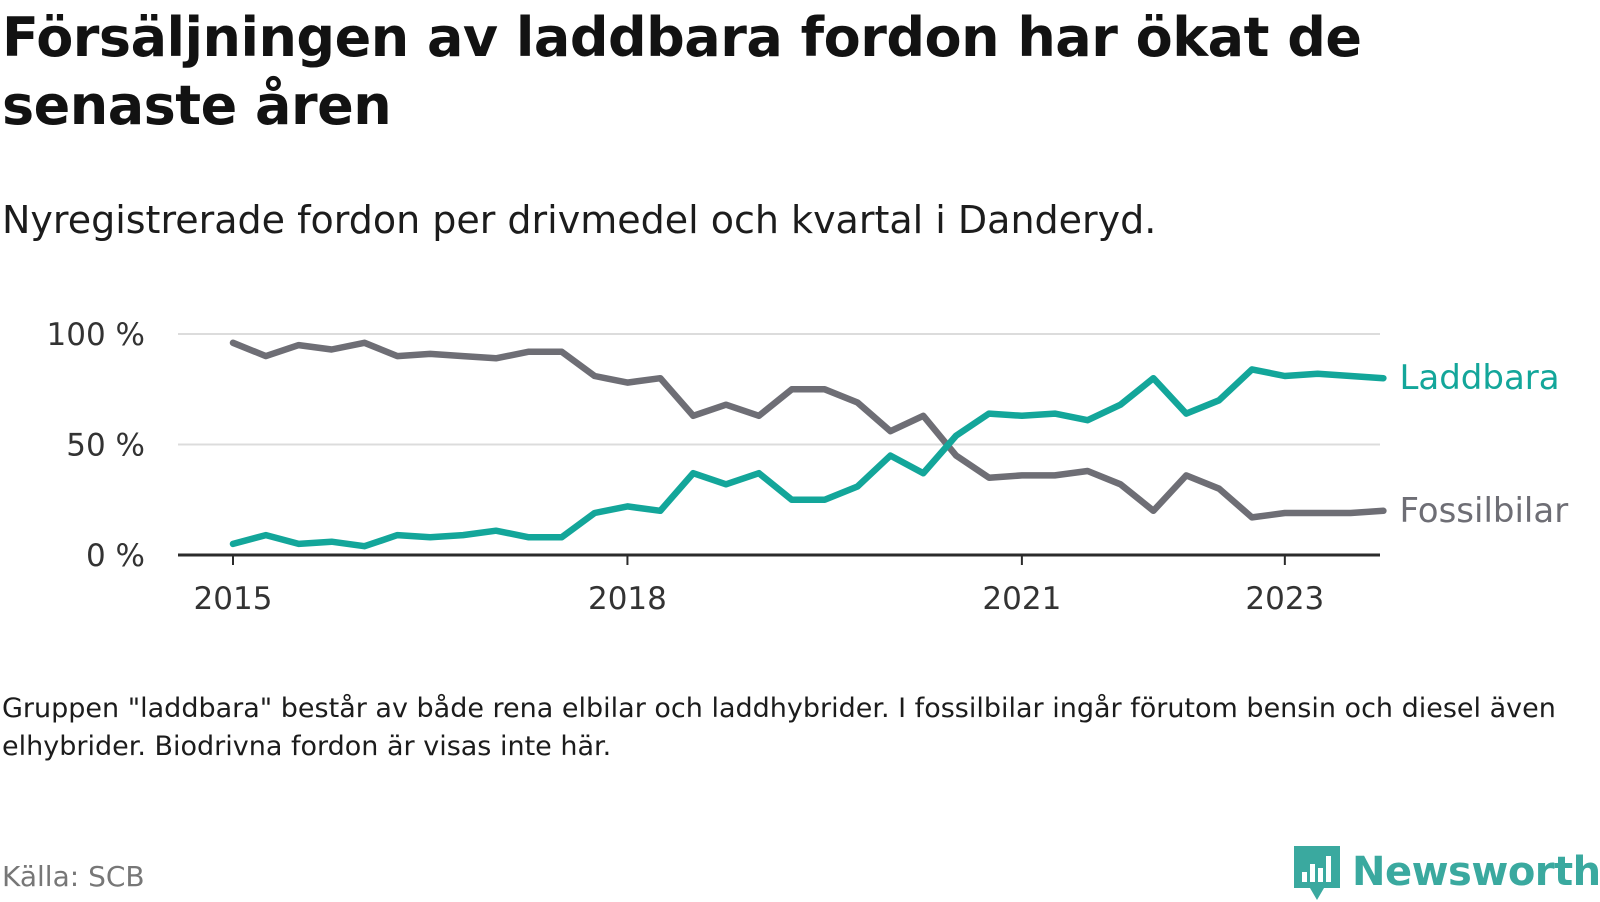 This screenshot has height=902, width=1600. What do you see at coordinates (1479, 378) in the screenshot?
I see `series-label-laddbara: Laddbara` at bounding box center [1479, 378].